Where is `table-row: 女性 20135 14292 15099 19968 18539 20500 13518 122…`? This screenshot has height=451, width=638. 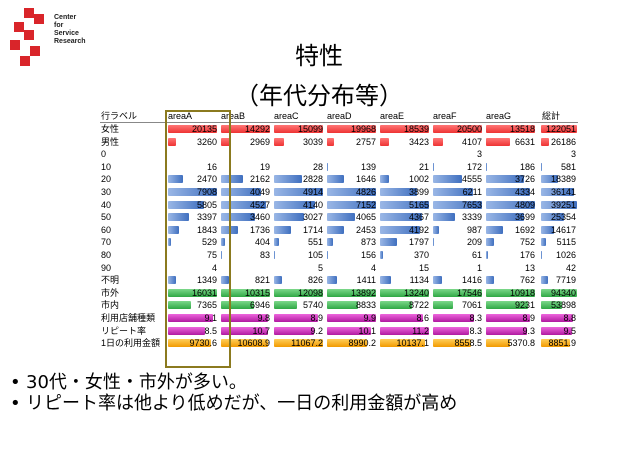
table-row: 女性 20135 14292 15099 19968 18539 20500 13518 122… is located at coordinates (339, 129).